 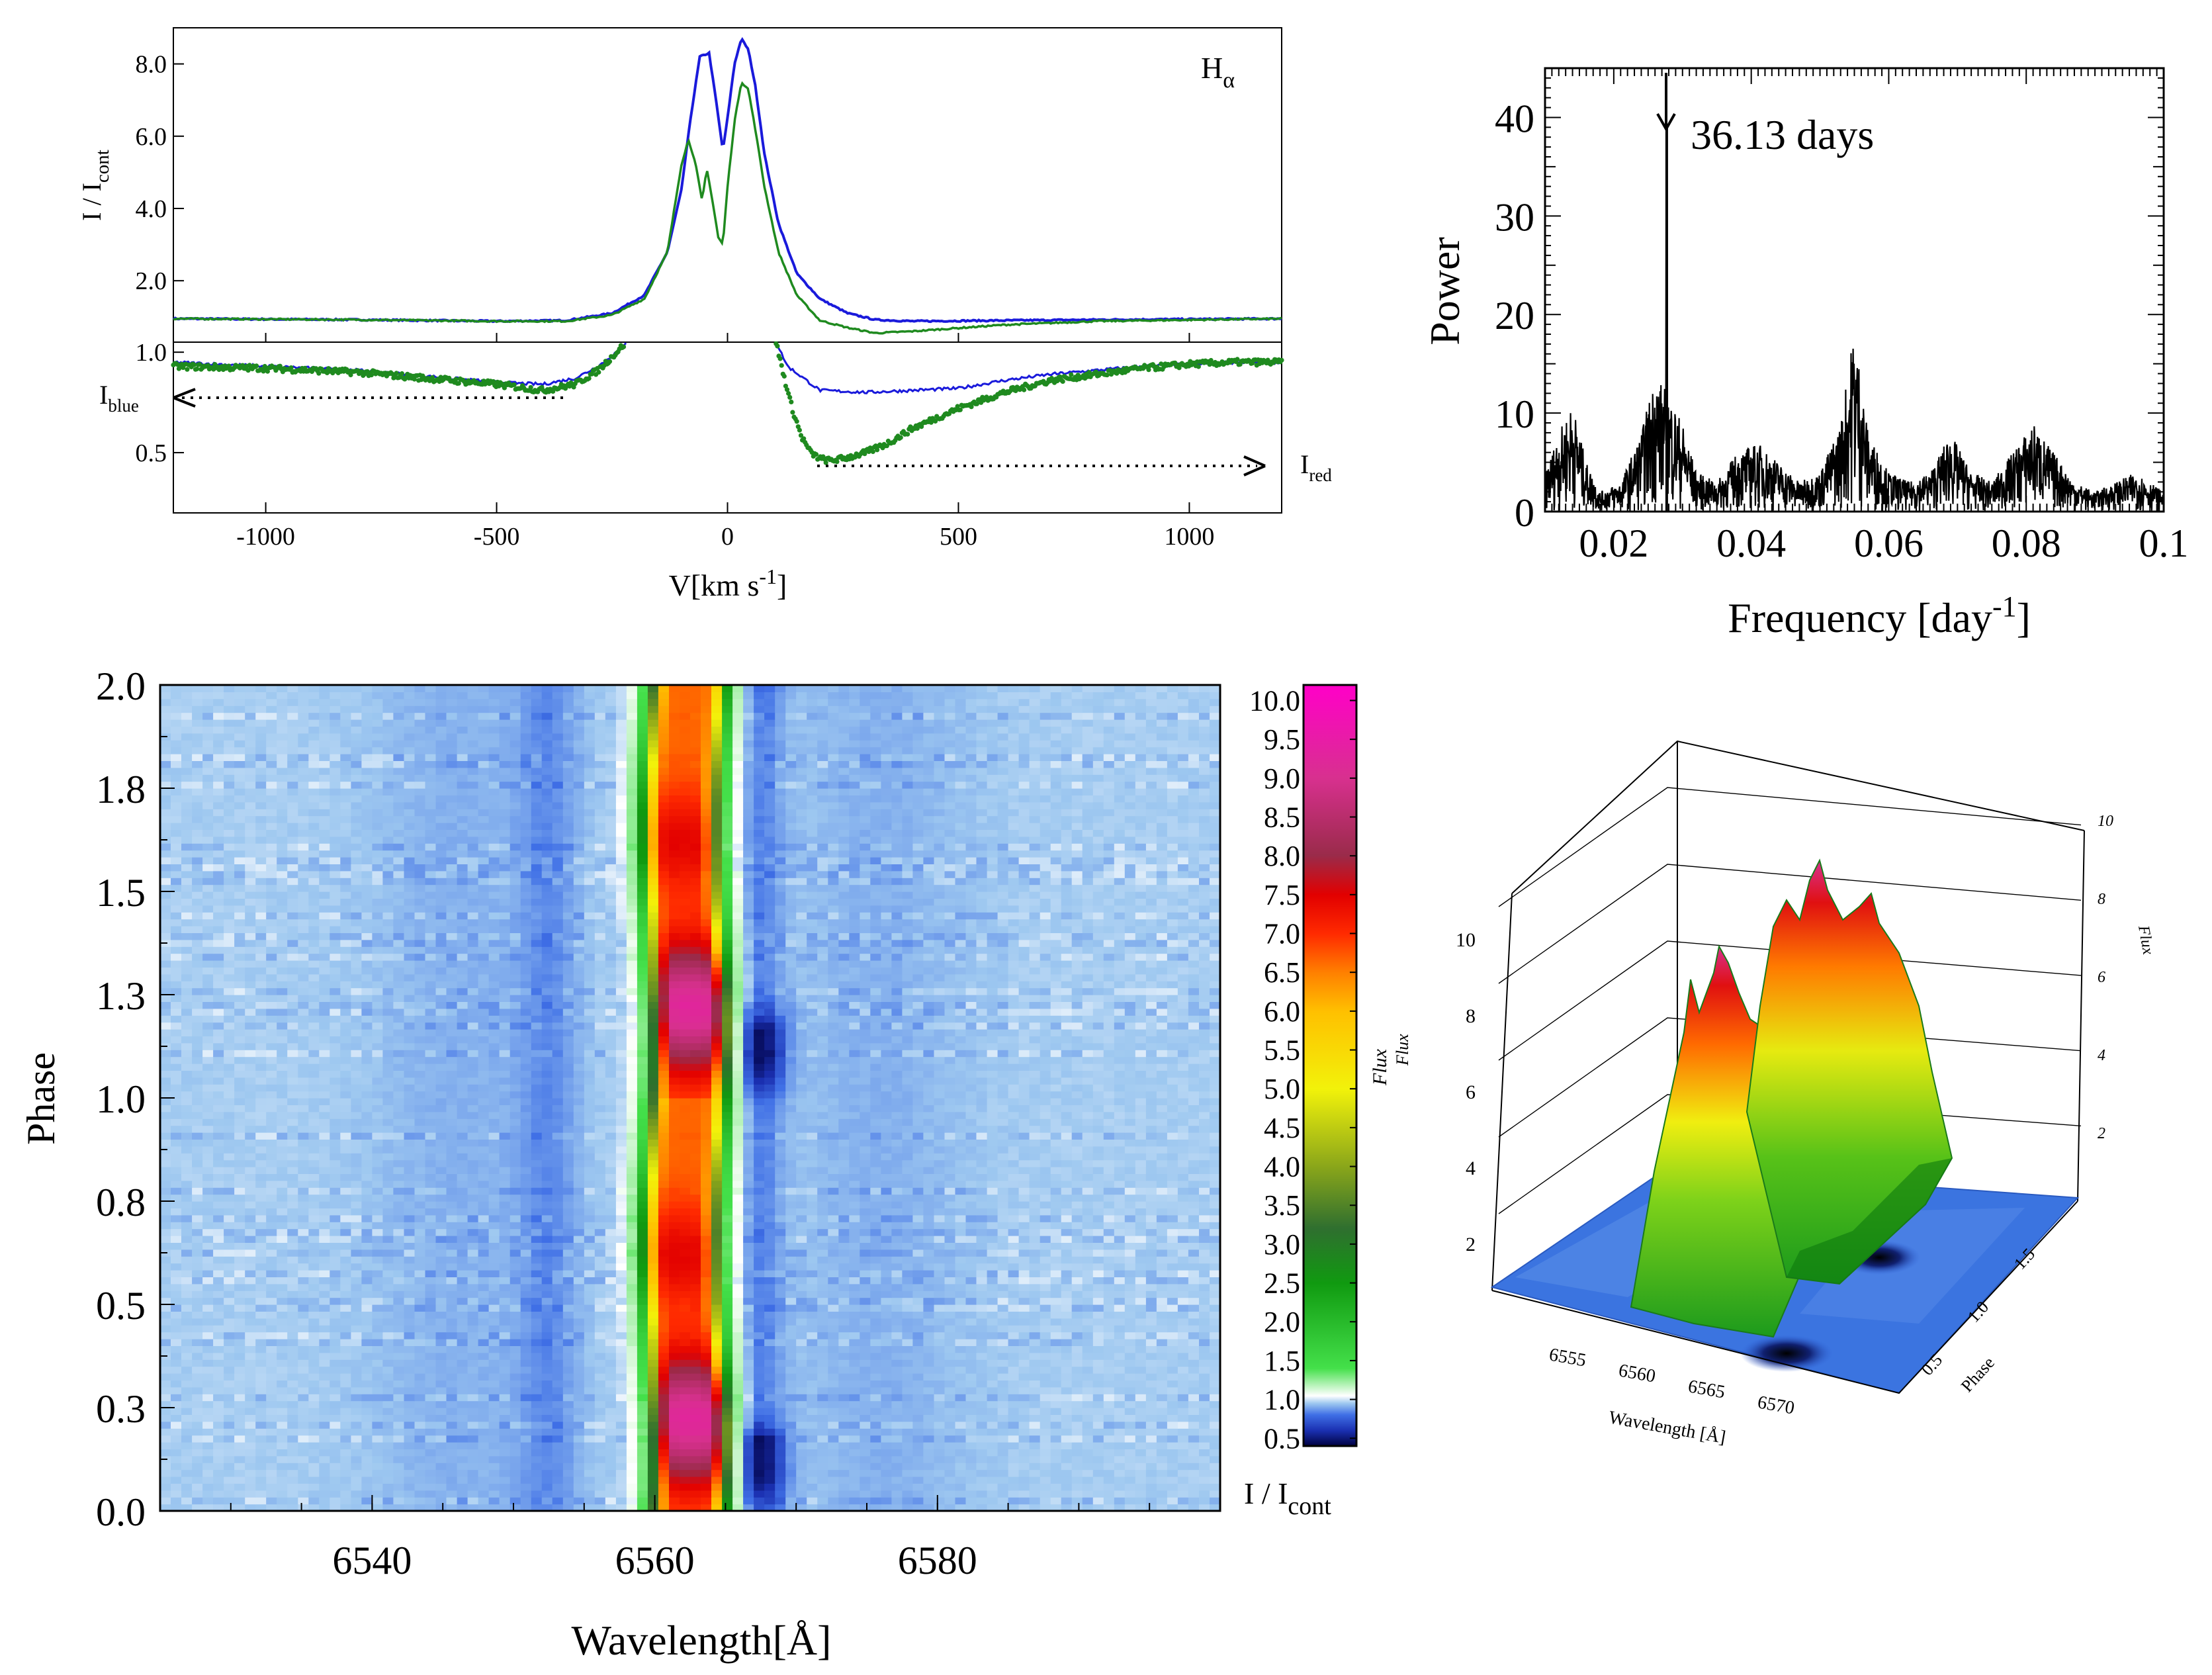 I want to click on x-tick-label: 0.06, so click(x=1889, y=543).